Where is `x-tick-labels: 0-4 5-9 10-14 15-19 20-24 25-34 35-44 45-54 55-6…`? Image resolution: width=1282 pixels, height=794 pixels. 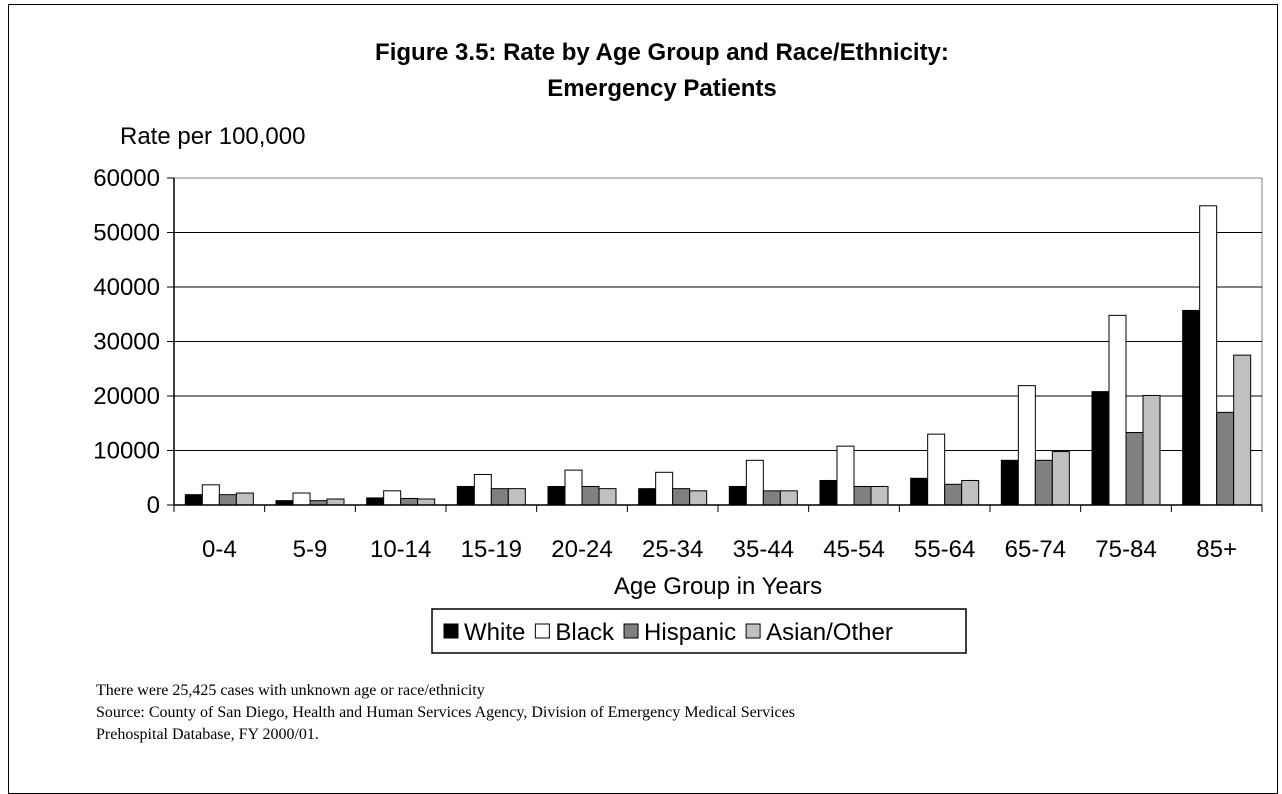 x-tick-labels: 0-4 5-9 10-14 15-19 20-24 25-34 35-44 45-54 55-6… is located at coordinates (719, 549).